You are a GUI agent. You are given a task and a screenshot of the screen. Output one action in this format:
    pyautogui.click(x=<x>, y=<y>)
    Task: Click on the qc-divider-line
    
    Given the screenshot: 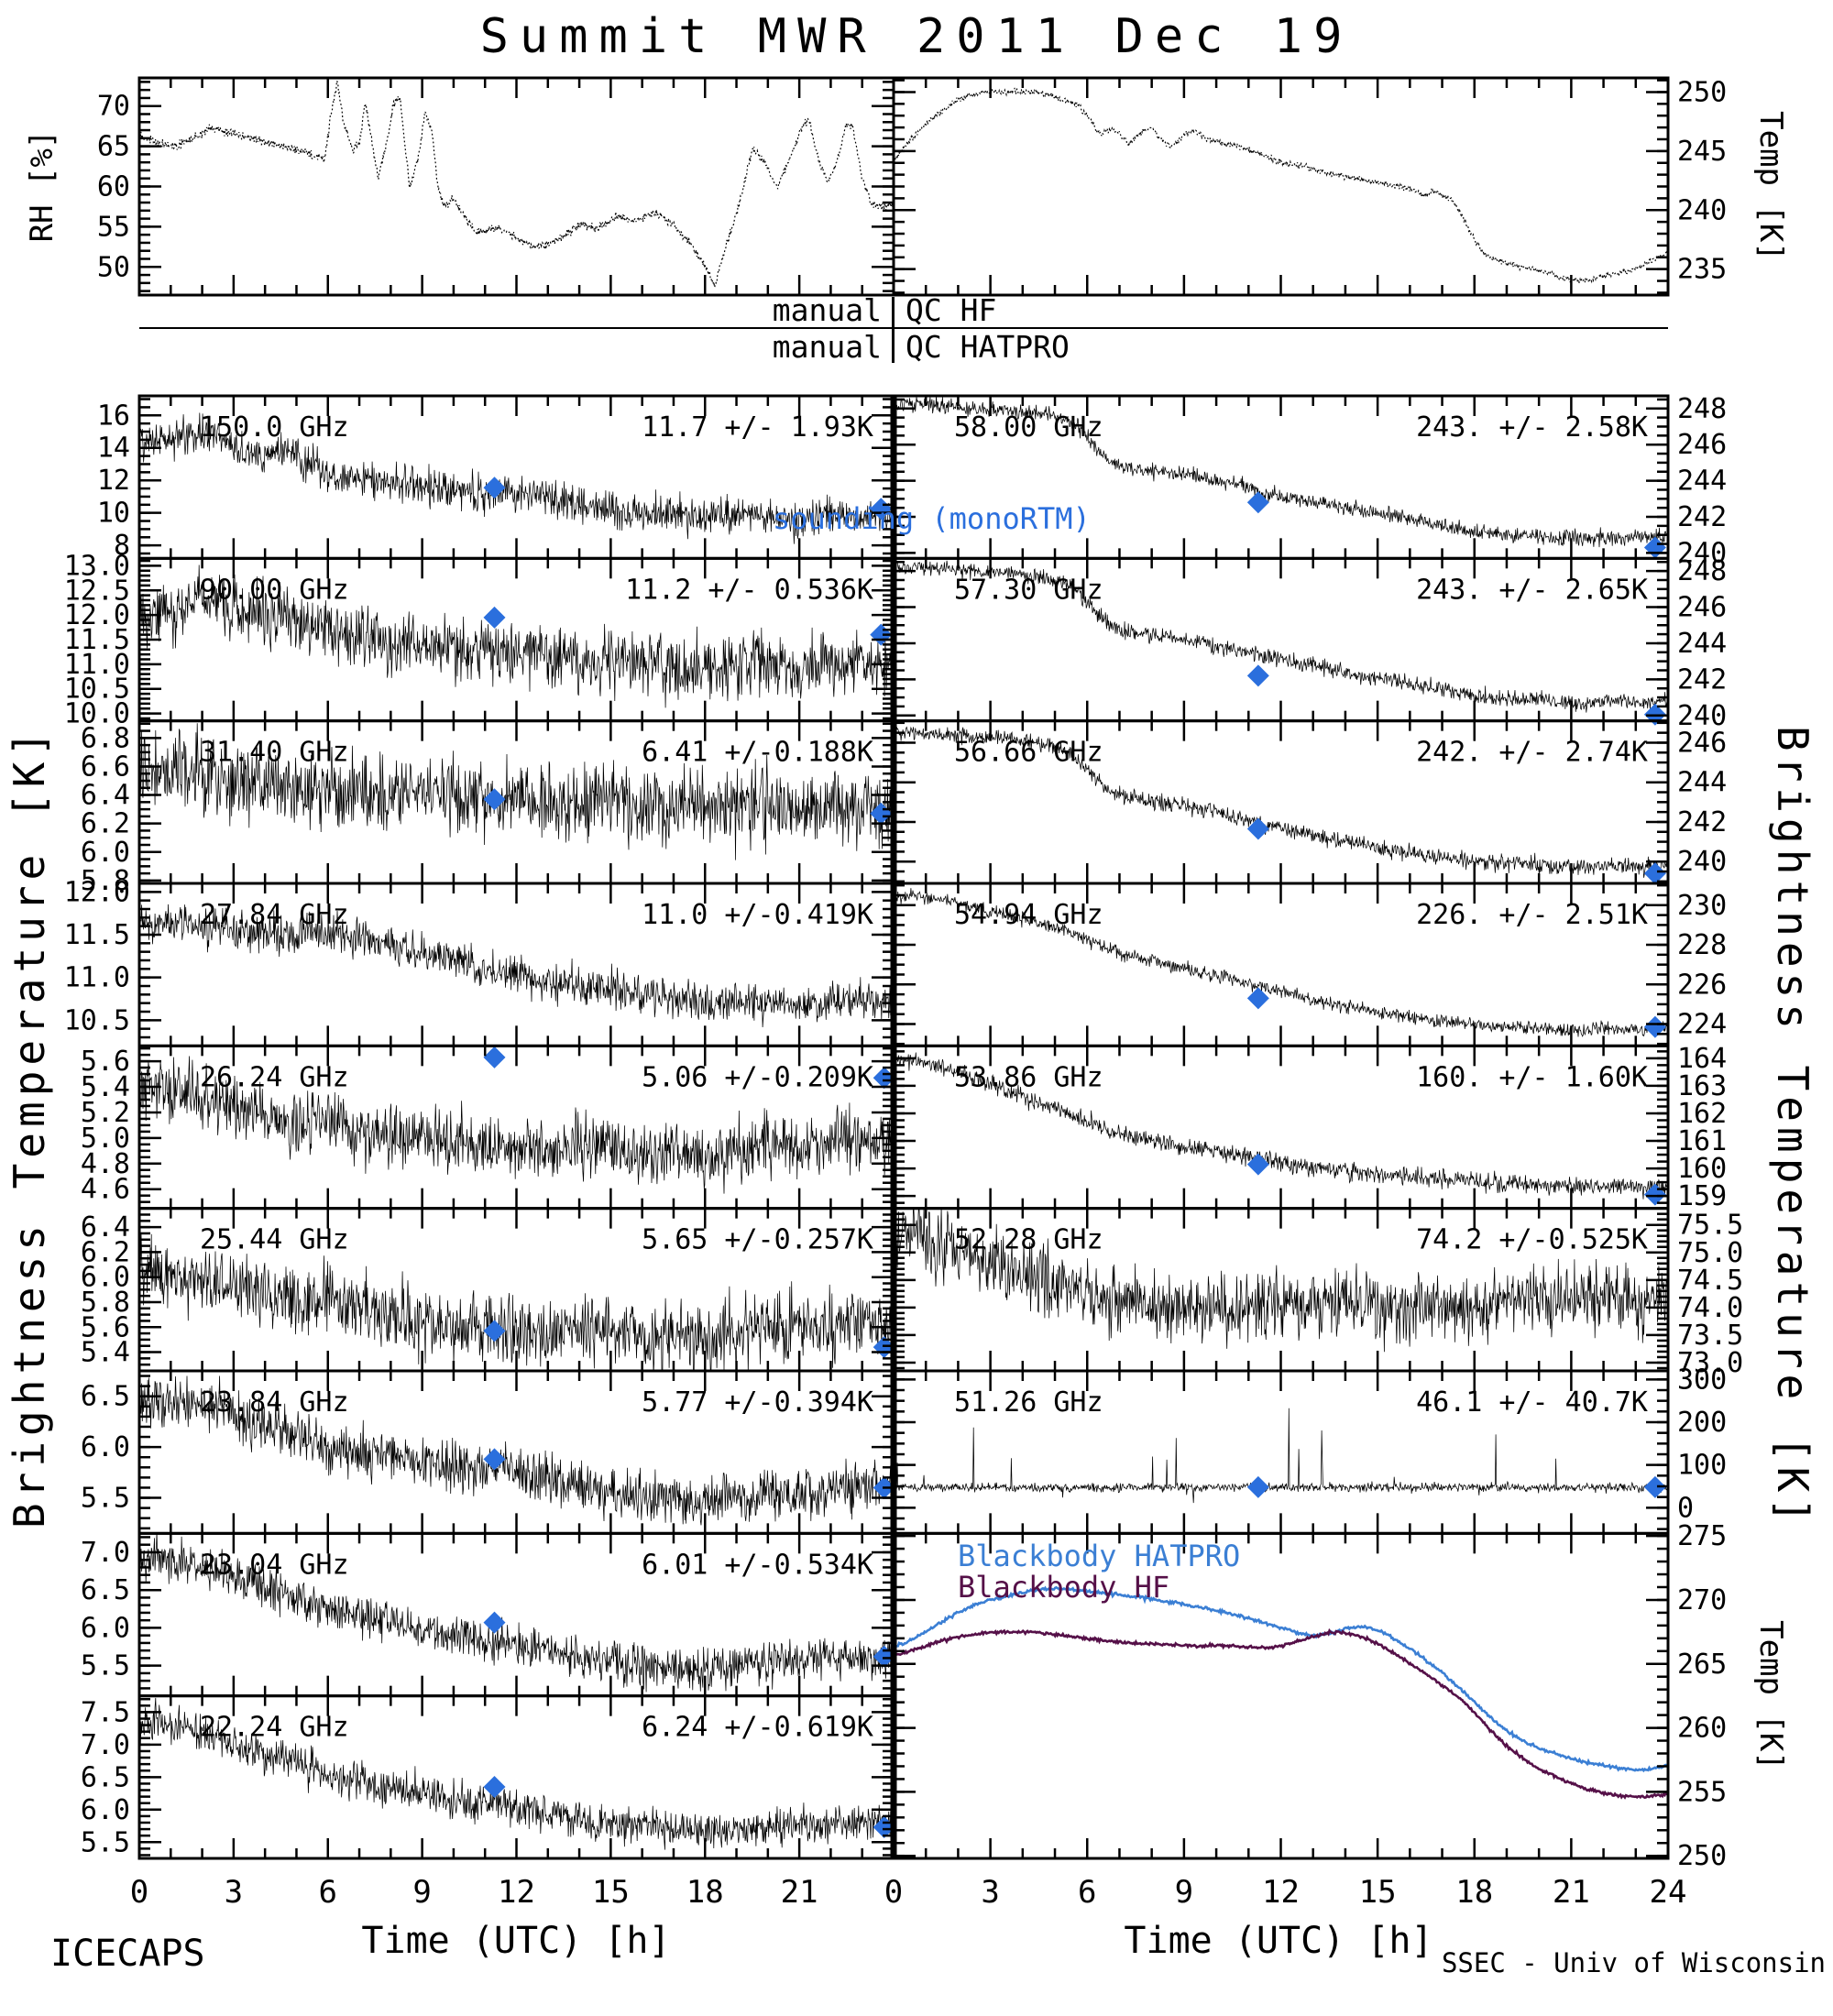 What is the action you would take?
    pyautogui.click(x=893, y=330)
    